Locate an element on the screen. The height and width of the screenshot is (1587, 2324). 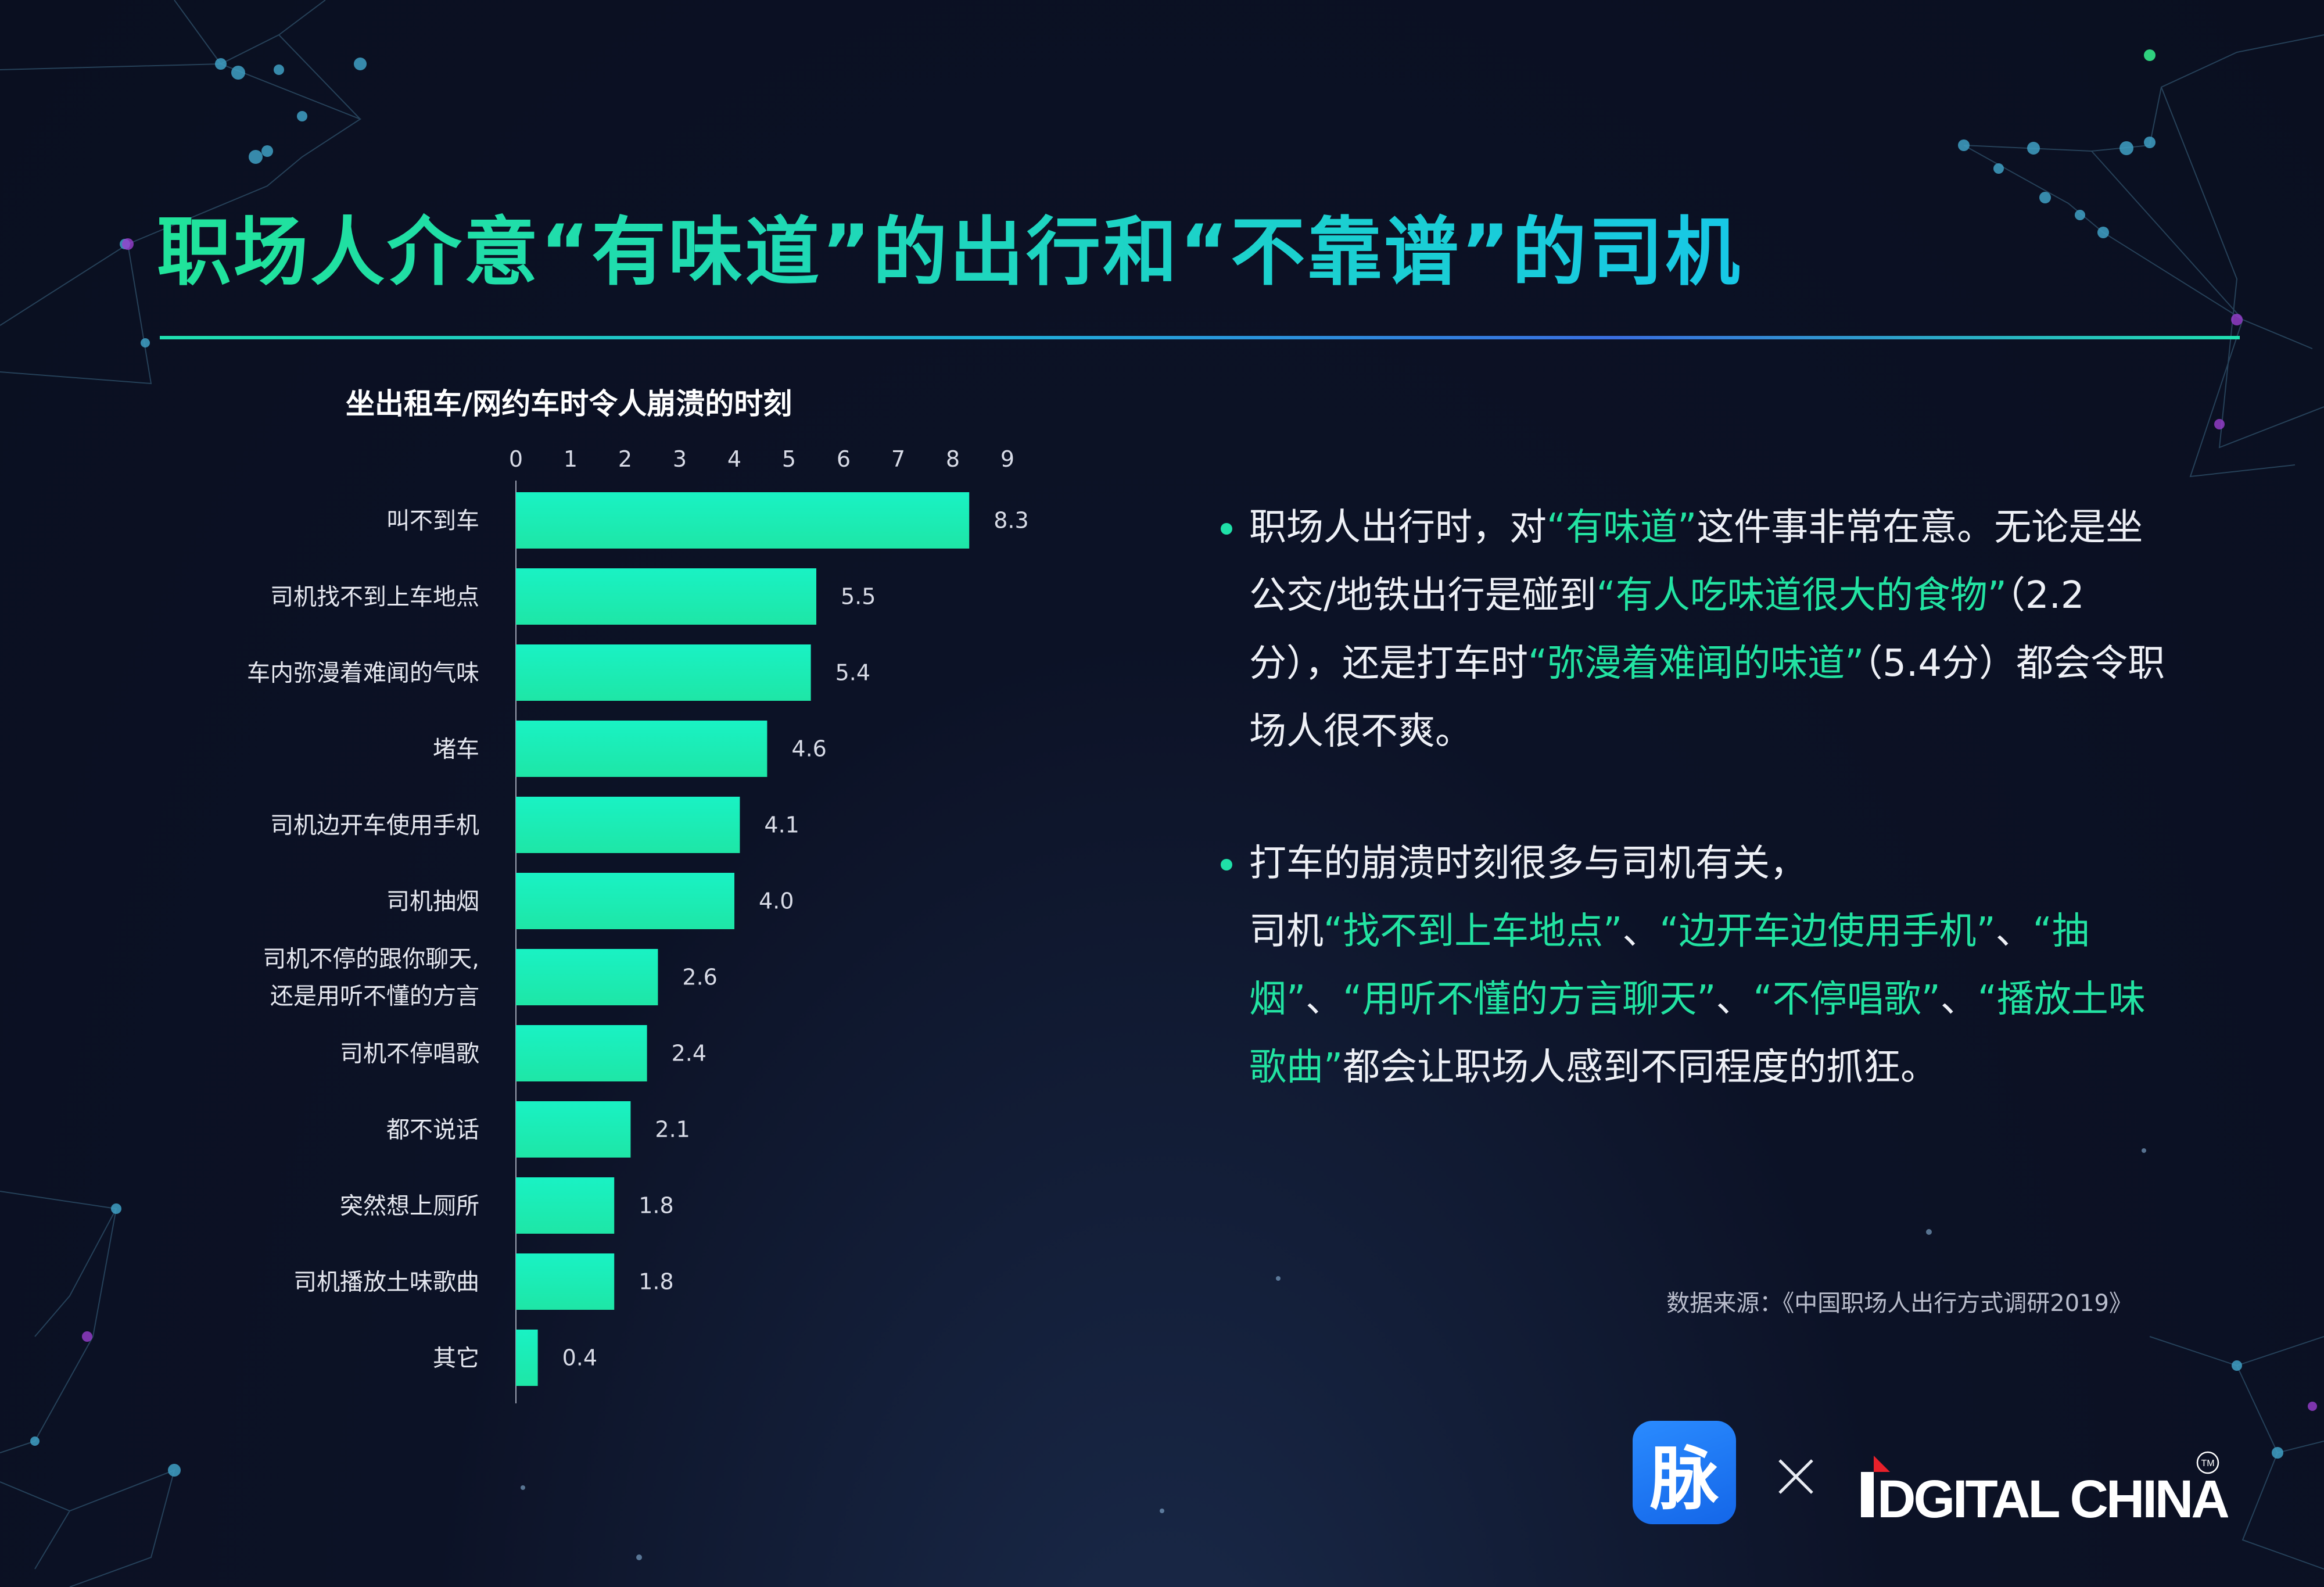
highlight-phrase: “播放土味歌曲” is located at coordinates (1697, 1033).